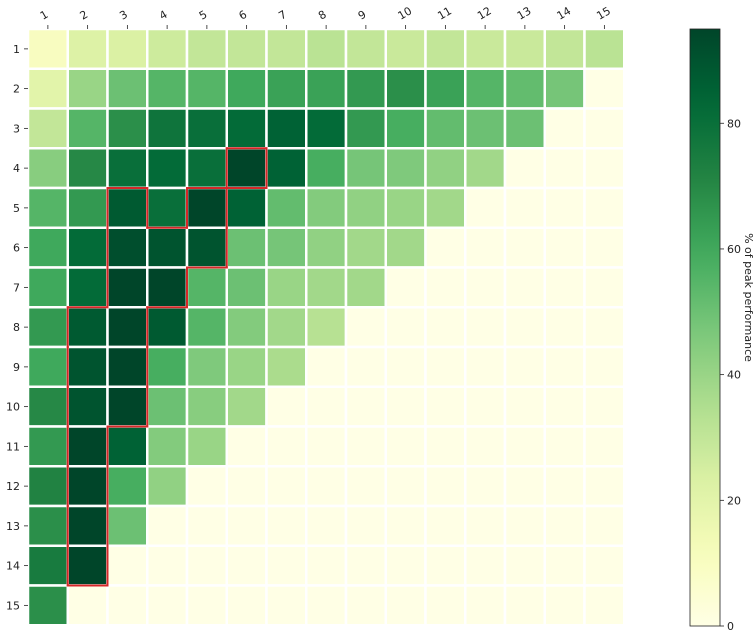 Image resolution: width=756 pixels, height=631 pixels. I want to click on x-tick-label: 3, so click(123, 15).